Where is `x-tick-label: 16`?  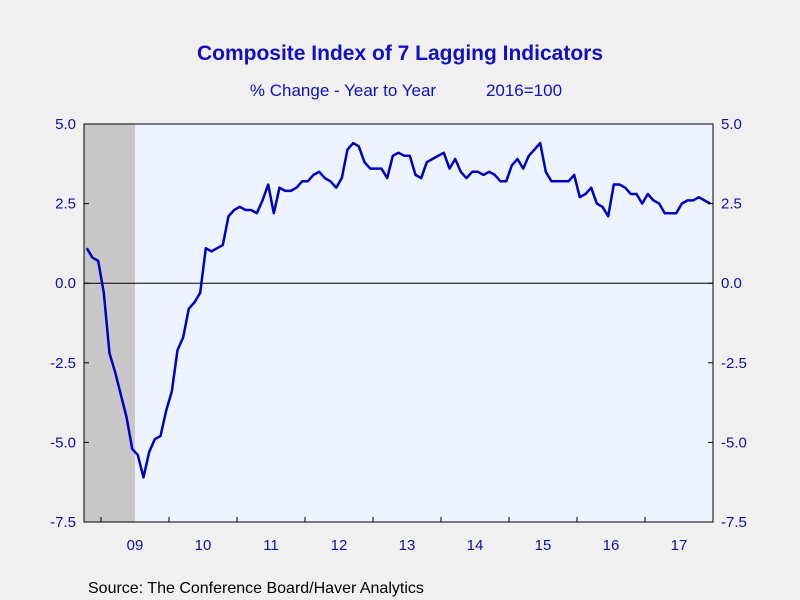
x-tick-label: 16 is located at coordinates (611, 545).